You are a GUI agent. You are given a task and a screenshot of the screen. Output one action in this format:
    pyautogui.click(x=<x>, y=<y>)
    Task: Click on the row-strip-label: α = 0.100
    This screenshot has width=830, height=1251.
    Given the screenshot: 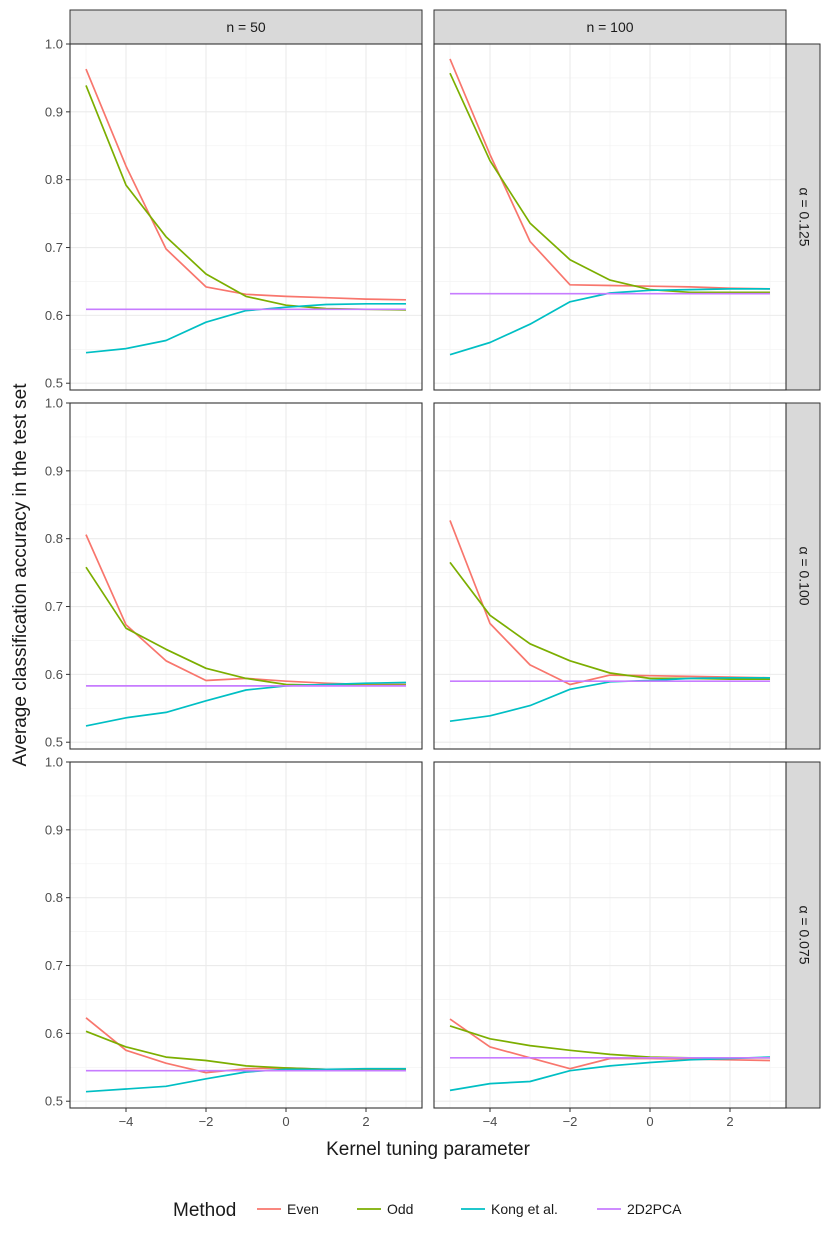 What is the action you would take?
    pyautogui.click(x=804, y=575)
    